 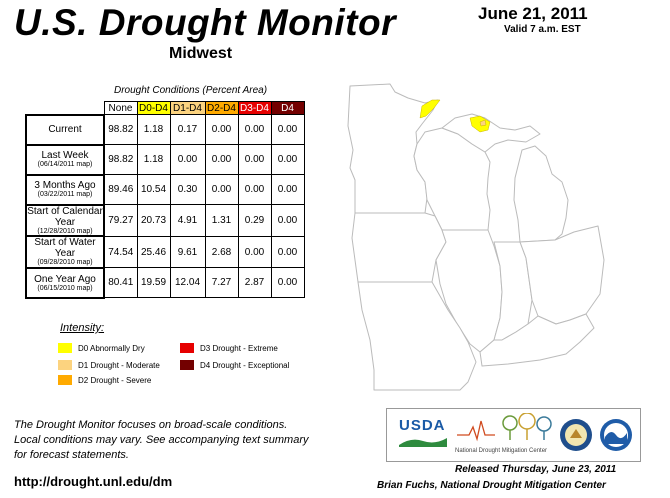 What do you see at coordinates (423, 442) in the screenshot?
I see `usda-hill-icon` at bounding box center [423, 442].